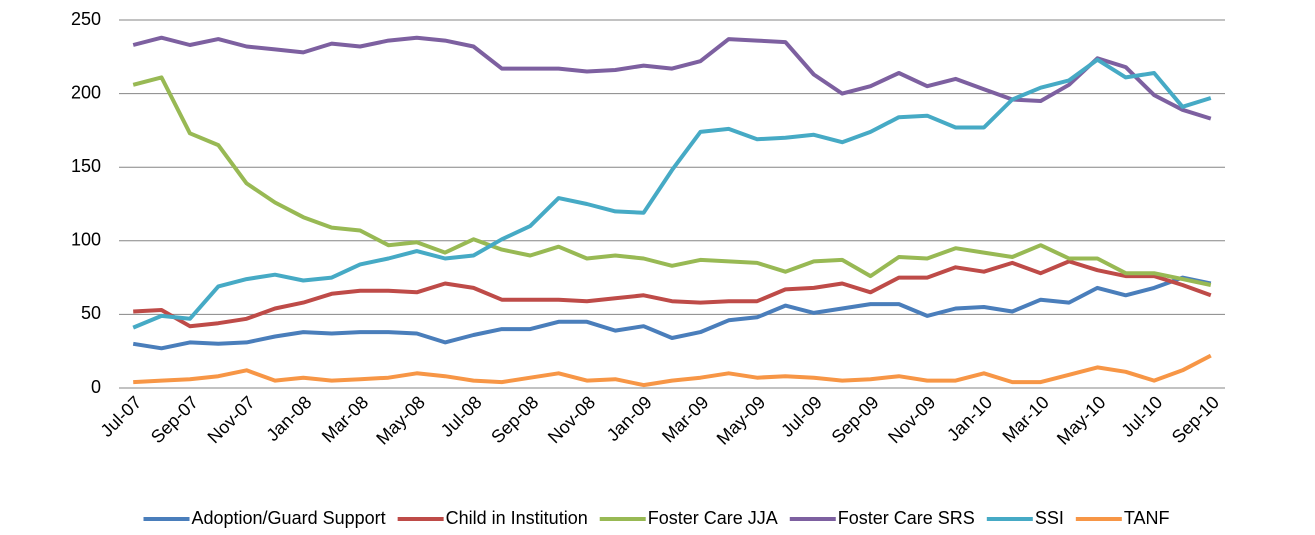  I want to click on x-tick-label: Jul-10, so click(1141, 416).